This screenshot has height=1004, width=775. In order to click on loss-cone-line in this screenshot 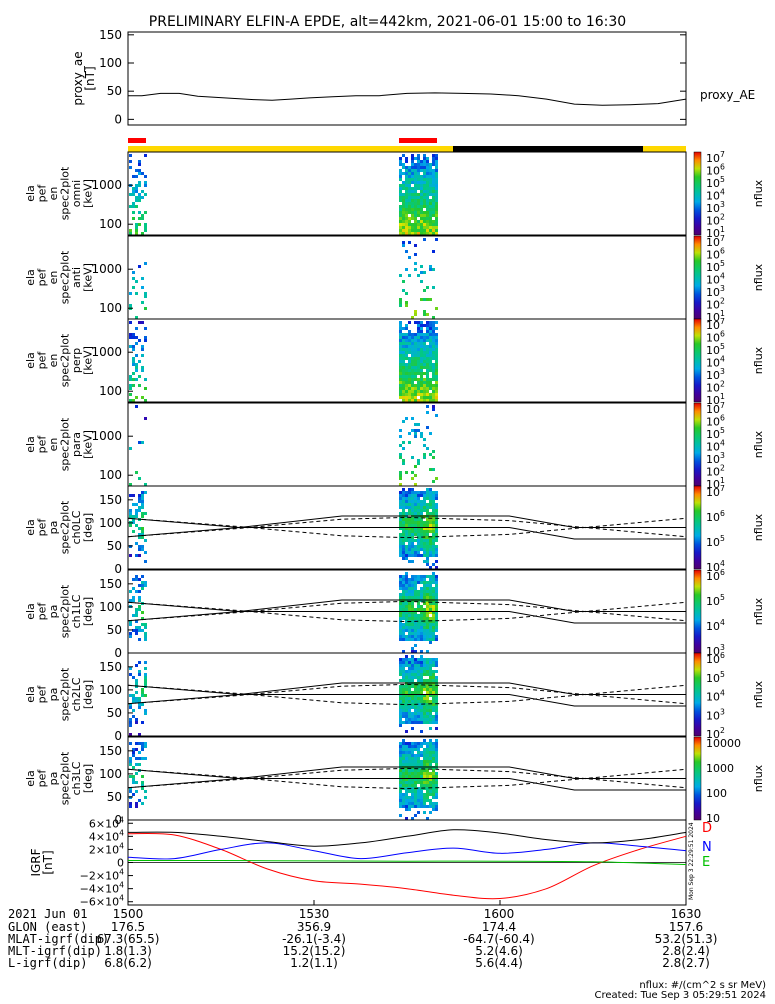, I will do `click(406, 612)`.